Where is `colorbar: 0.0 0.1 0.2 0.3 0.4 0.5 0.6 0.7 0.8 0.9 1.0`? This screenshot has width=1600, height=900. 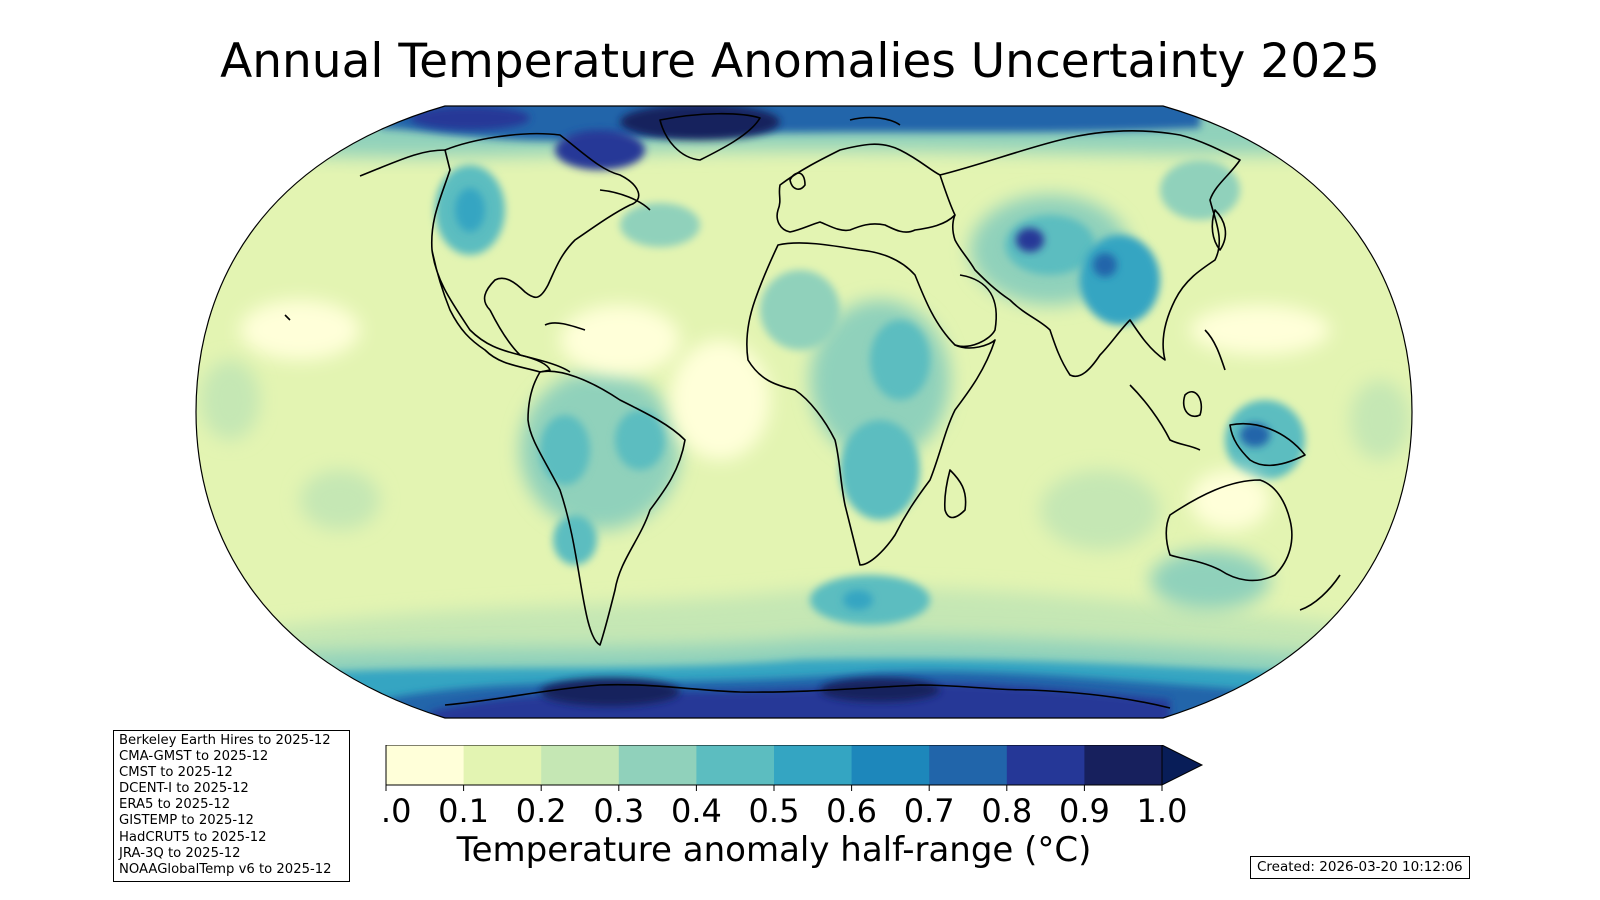 colorbar: 0.0 0.1 0.2 0.3 0.4 0.5 0.6 0.7 0.8 0.9 1.0 is located at coordinates (792, 787).